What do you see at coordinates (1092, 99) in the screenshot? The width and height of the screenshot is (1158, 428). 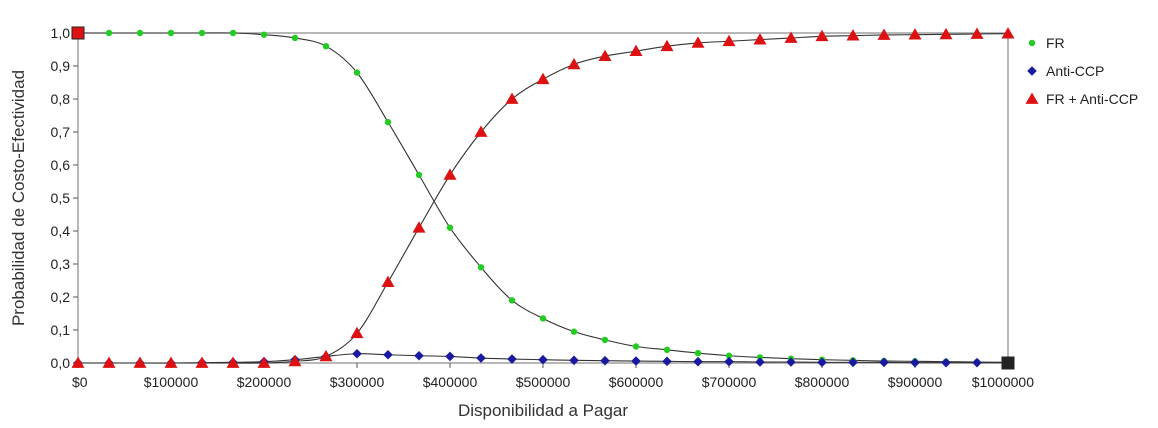 I see `legend-label-fr-anti-ccp: FR + Anti-CCP` at bounding box center [1092, 99].